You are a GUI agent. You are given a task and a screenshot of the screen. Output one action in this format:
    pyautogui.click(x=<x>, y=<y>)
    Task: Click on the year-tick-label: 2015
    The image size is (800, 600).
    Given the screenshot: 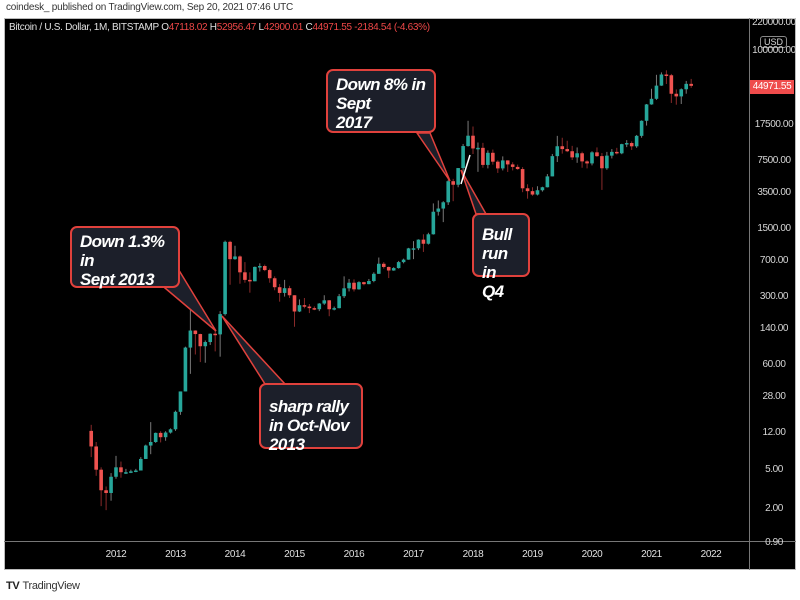 What is the action you would take?
    pyautogui.click(x=294, y=554)
    